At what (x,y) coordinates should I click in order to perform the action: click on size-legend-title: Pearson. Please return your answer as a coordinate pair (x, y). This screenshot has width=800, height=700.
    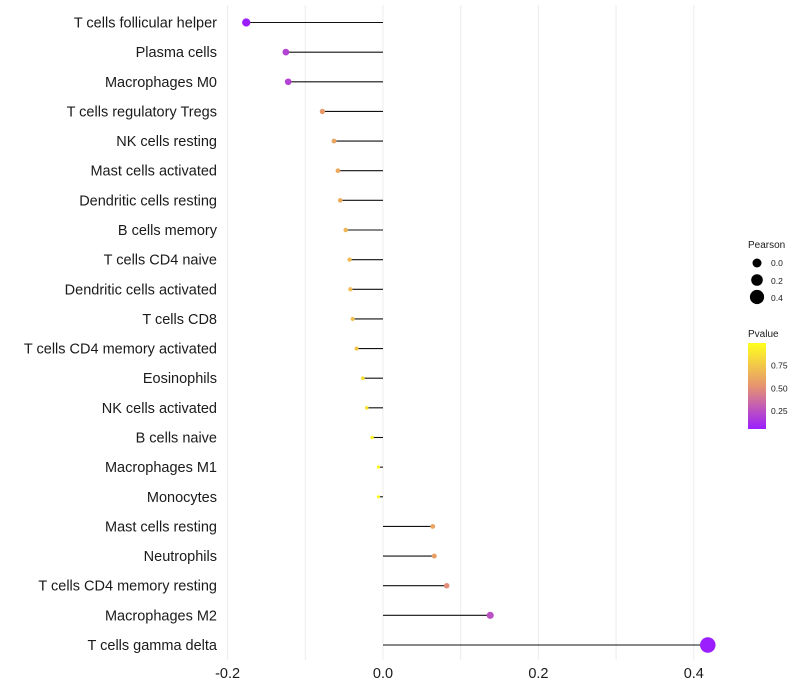
    Looking at the image, I should click on (766, 245).